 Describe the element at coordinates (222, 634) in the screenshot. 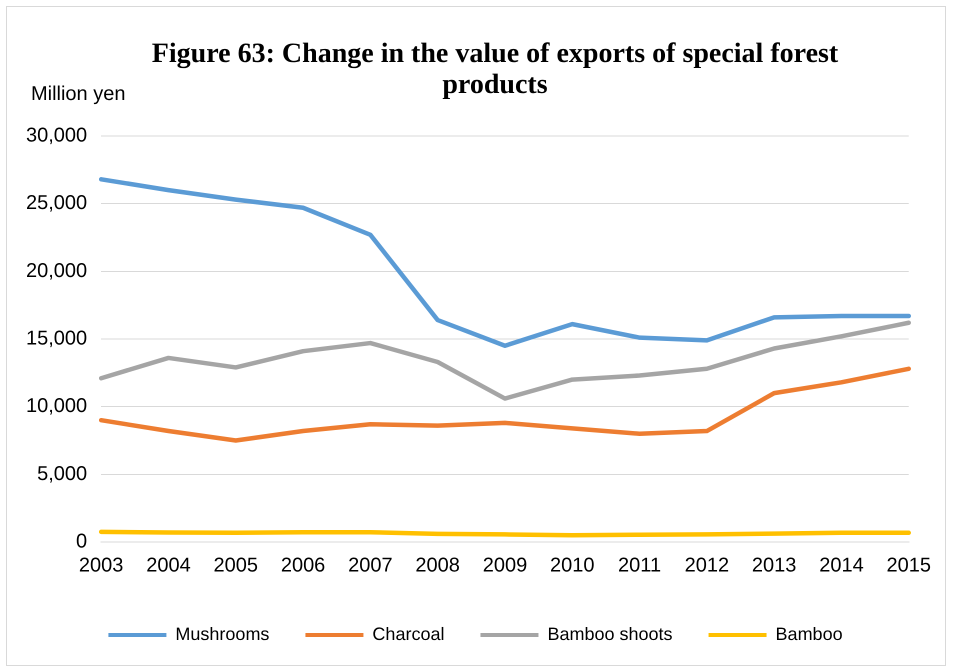

I see `legend-label: Mushrooms` at that location.